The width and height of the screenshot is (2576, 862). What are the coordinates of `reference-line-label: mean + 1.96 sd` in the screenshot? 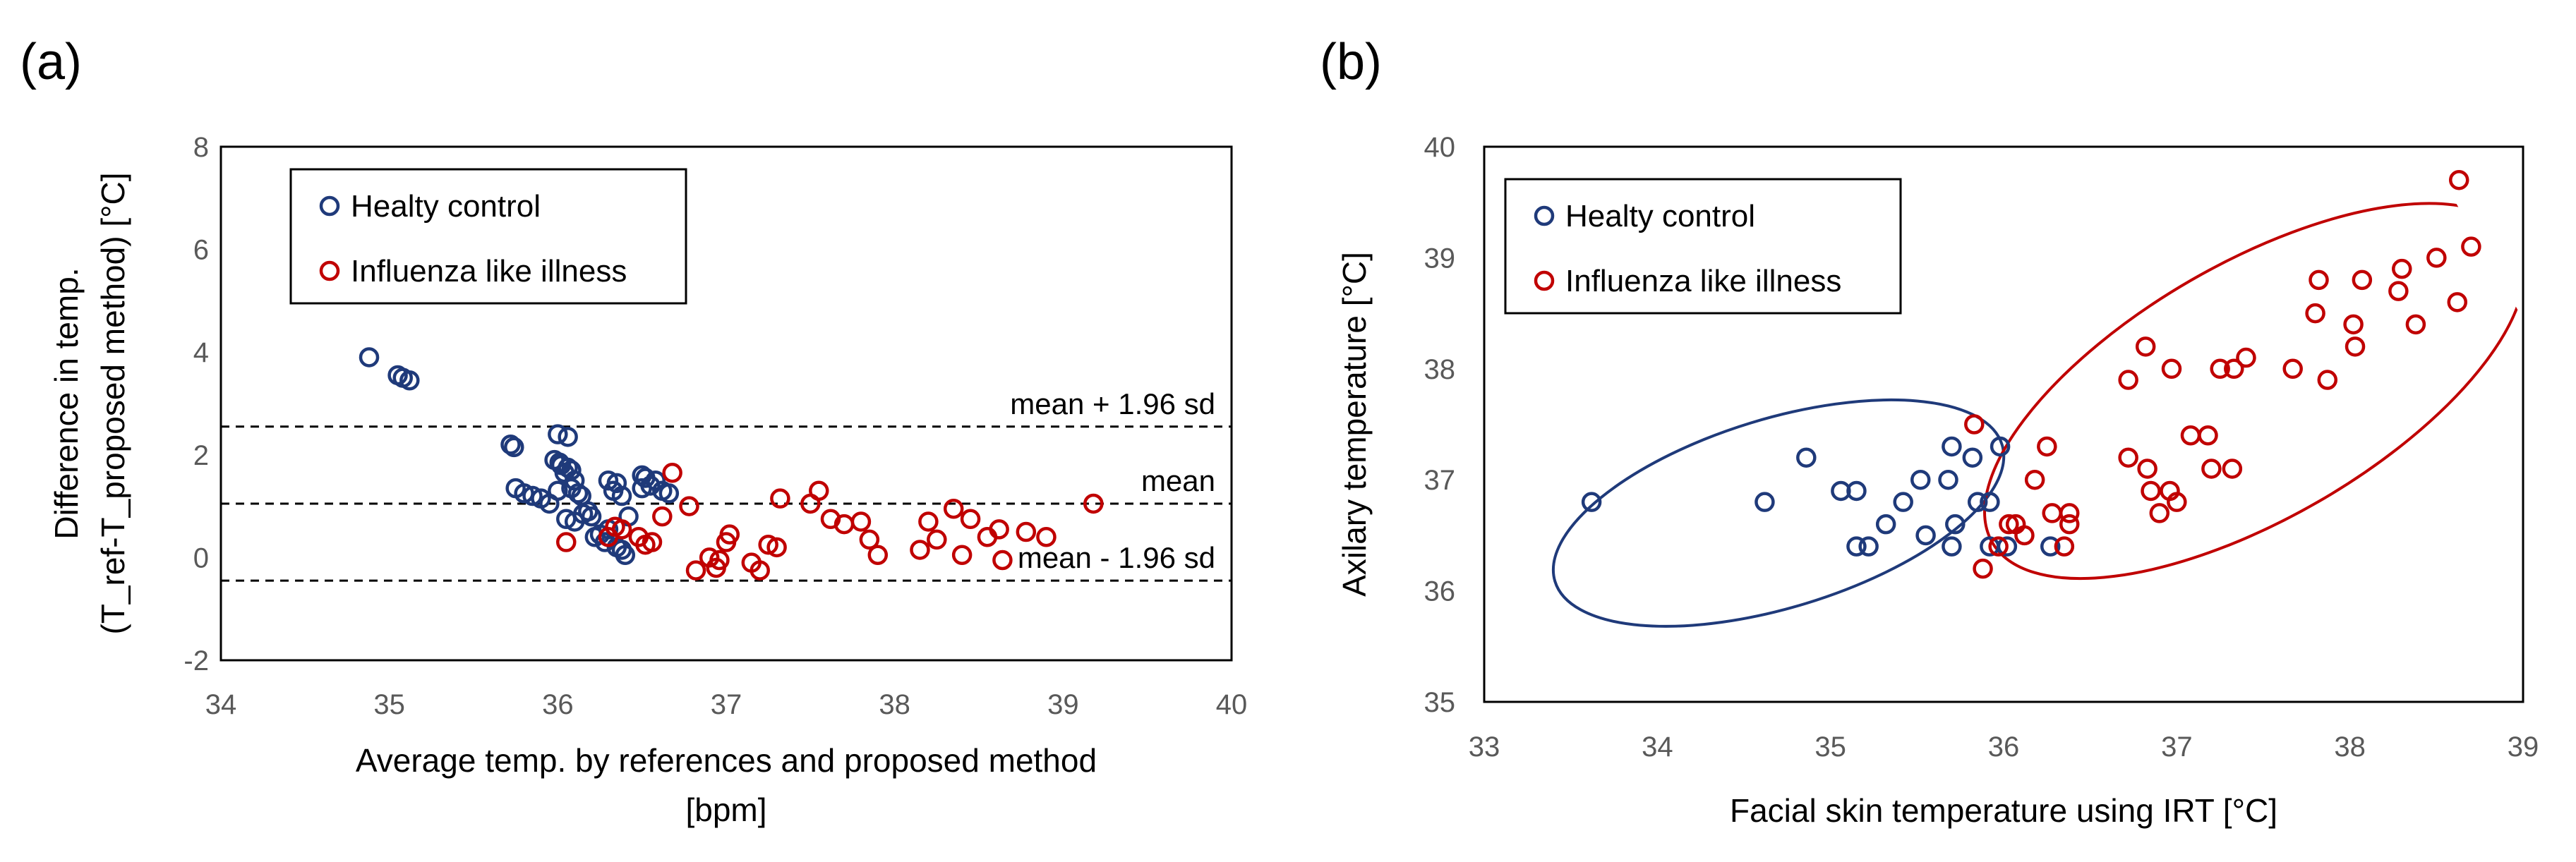 It's located at (1112, 403).